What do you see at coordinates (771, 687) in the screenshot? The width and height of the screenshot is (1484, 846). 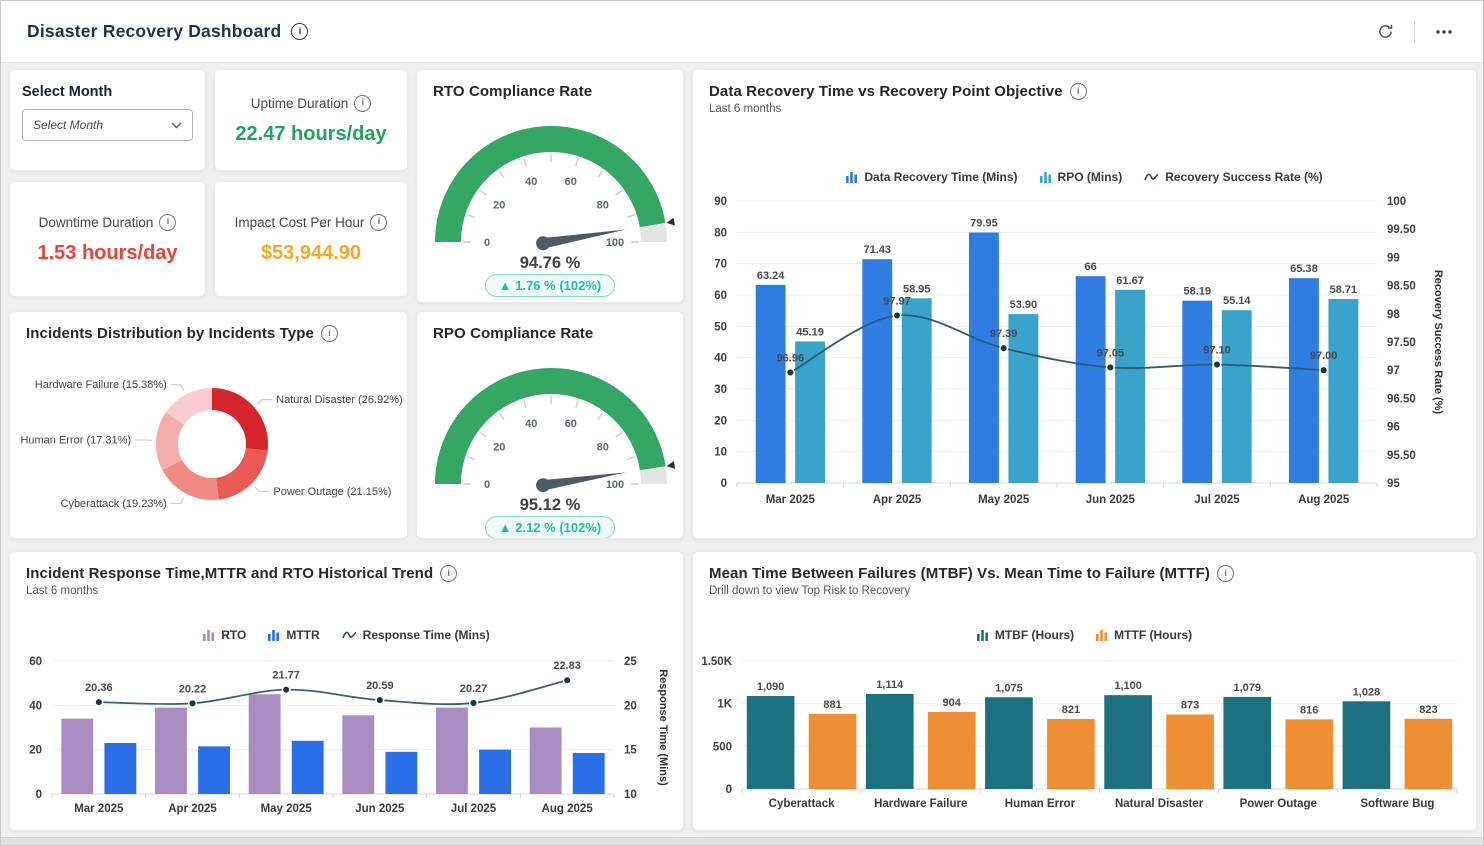 I see `bar-value-label: 1,090` at bounding box center [771, 687].